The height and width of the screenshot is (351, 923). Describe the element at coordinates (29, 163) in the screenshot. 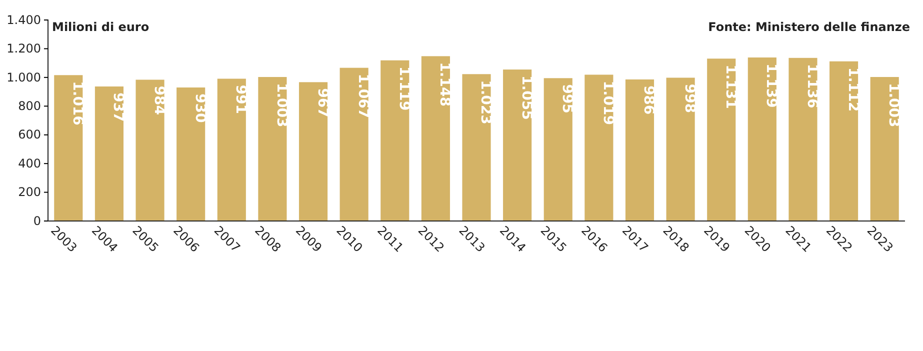

I see `y-tick-label: 400` at that location.